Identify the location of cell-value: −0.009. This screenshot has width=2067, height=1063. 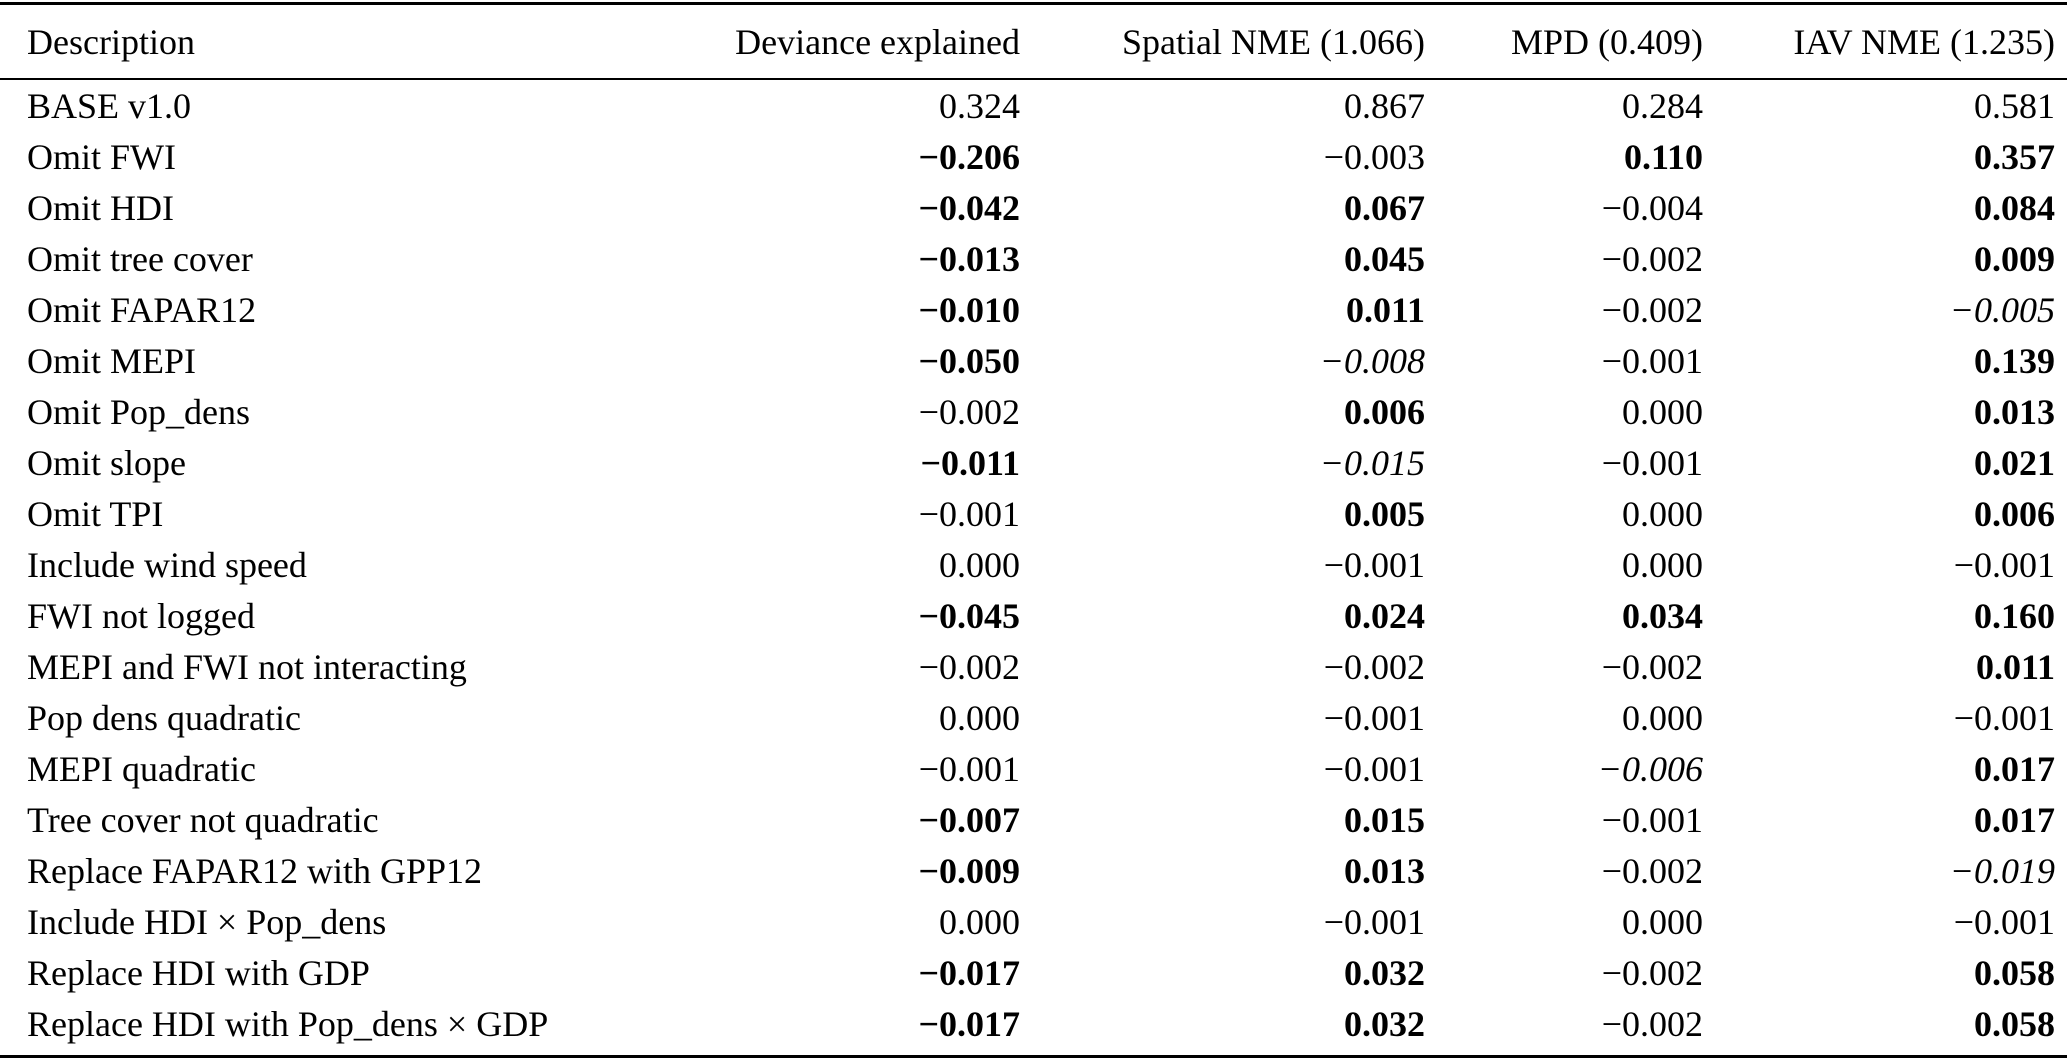
(969, 870).